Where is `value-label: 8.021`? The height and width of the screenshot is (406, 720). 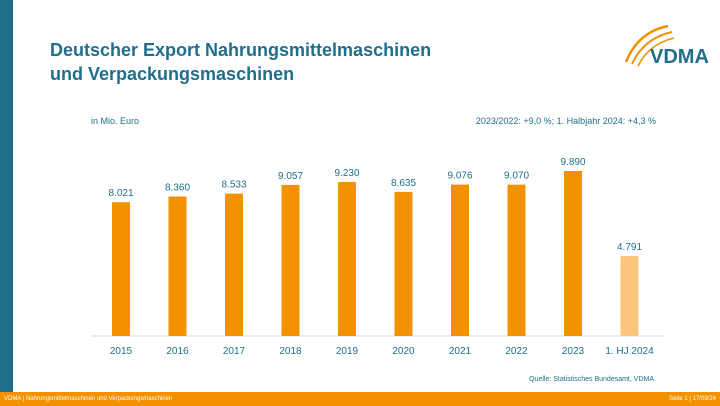 value-label: 8.021 is located at coordinates (120, 193).